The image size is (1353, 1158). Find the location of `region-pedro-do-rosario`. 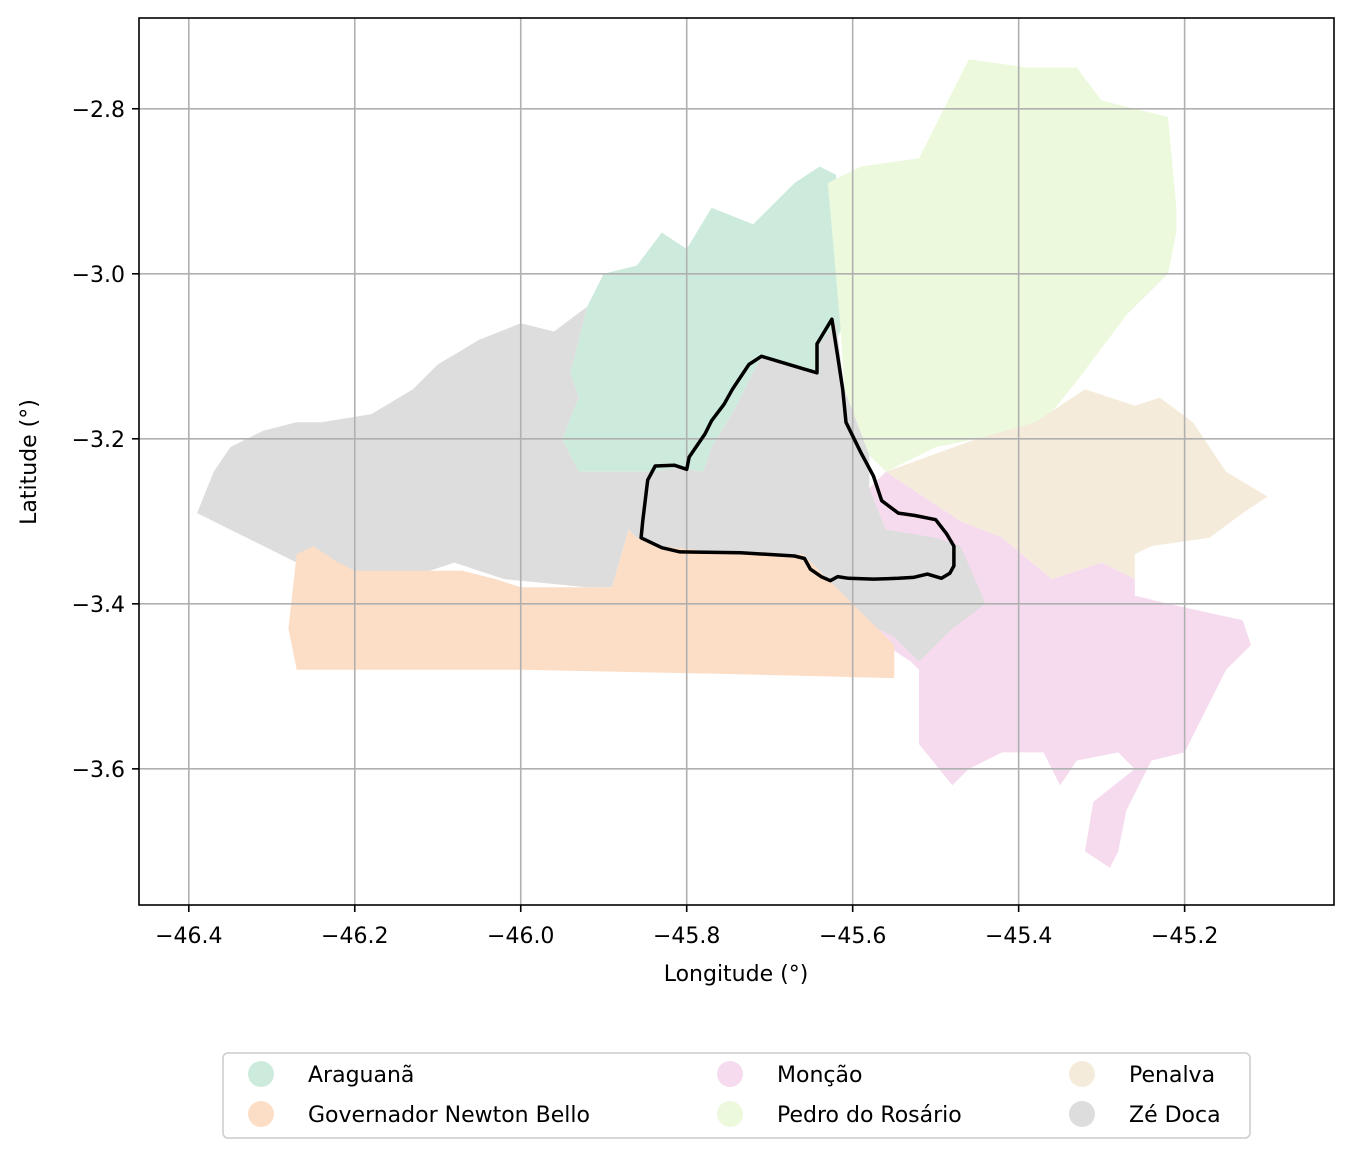

region-pedro-do-rosario is located at coordinates (1002, 265).